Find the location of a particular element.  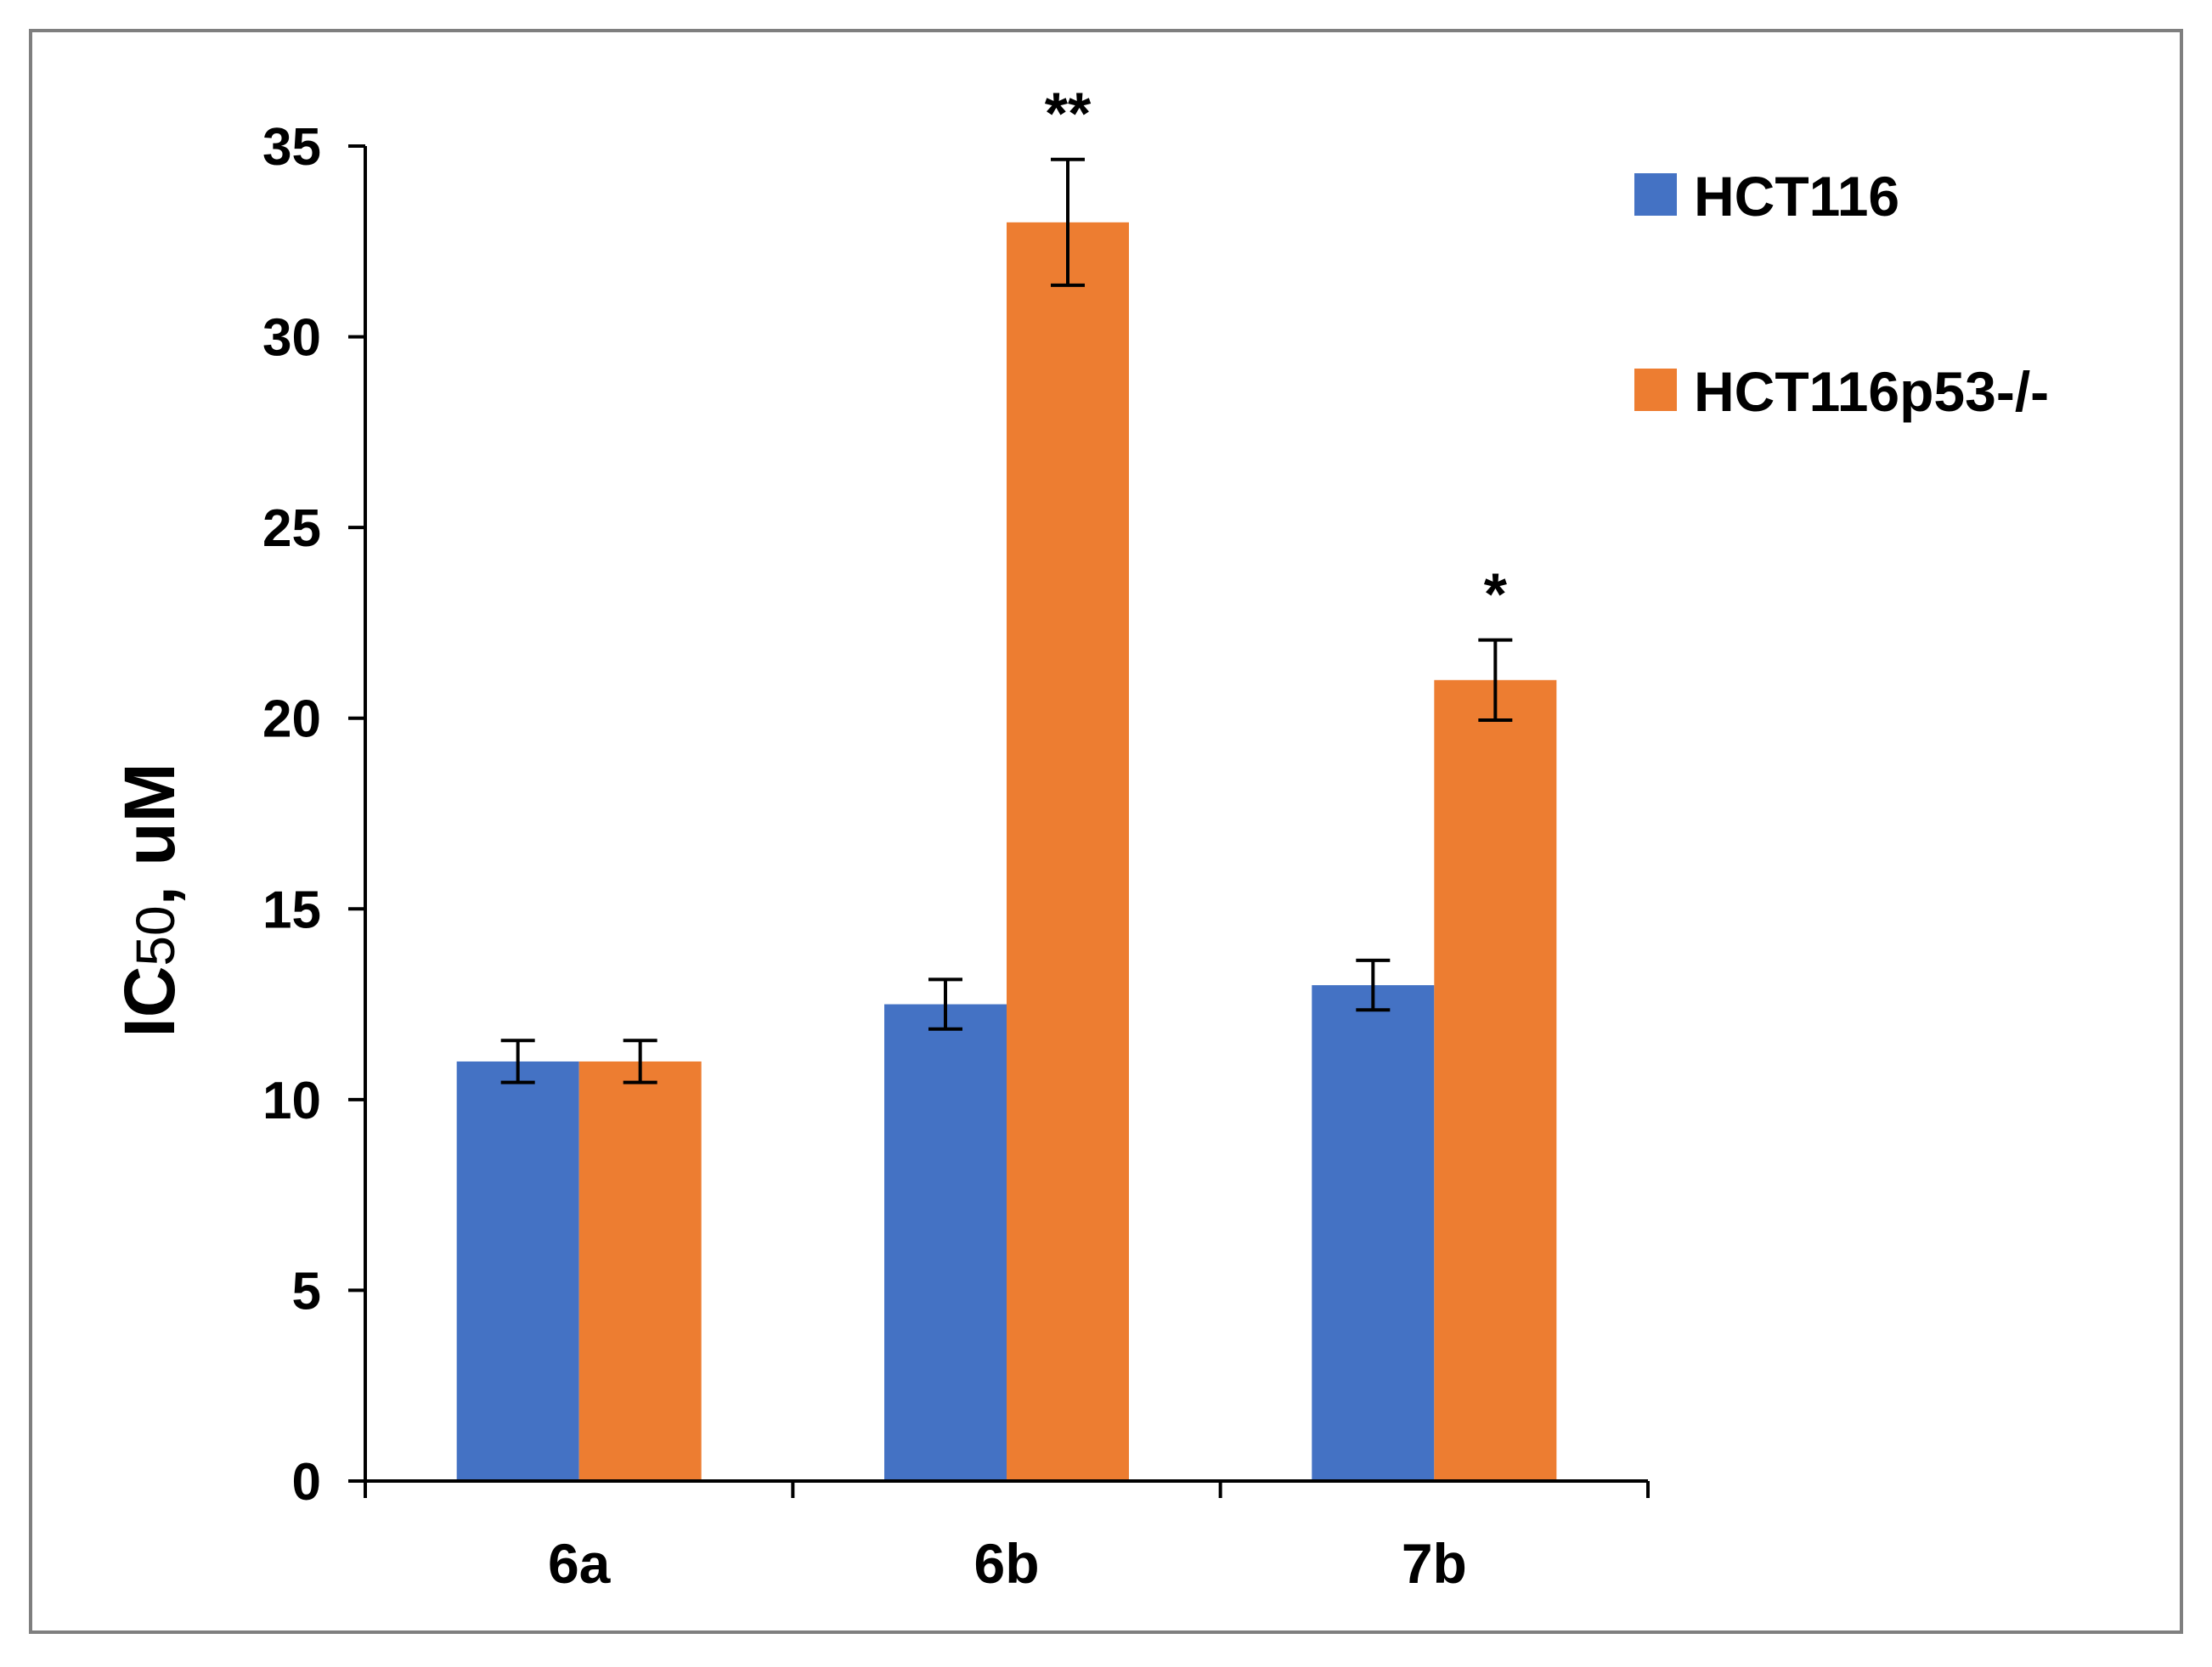

x-category-label-6b: 6b is located at coordinates (1006, 1563).